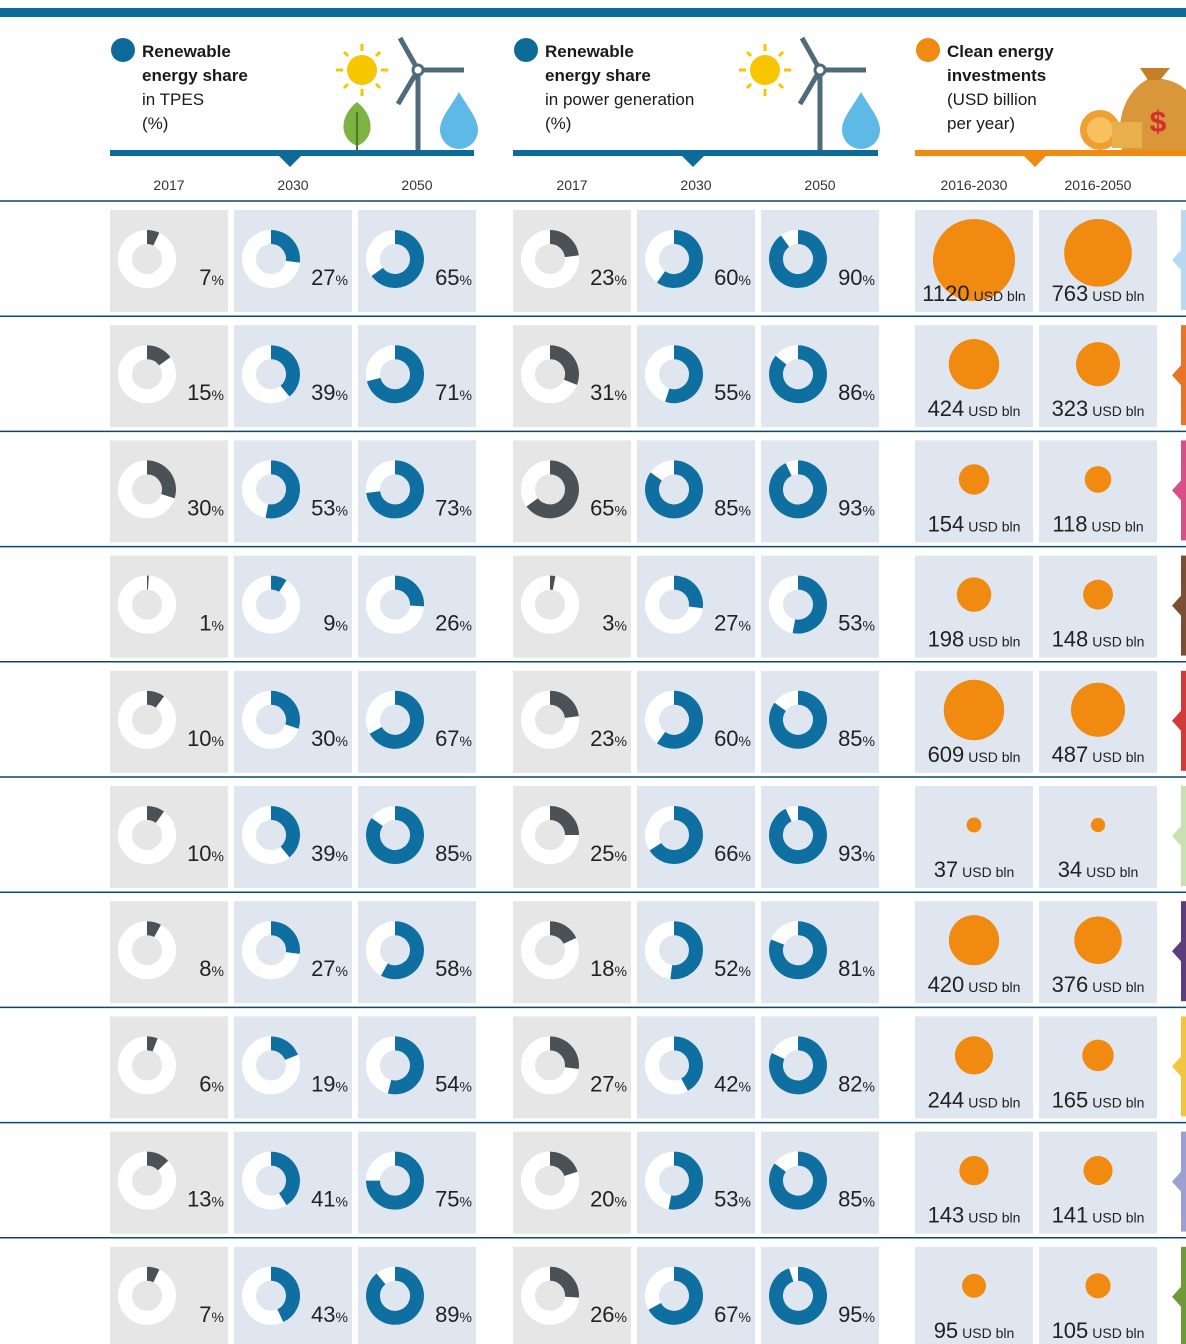 The image size is (1186, 1344). Describe the element at coordinates (205, 623) in the screenshot. I see `value-number: 1` at that location.